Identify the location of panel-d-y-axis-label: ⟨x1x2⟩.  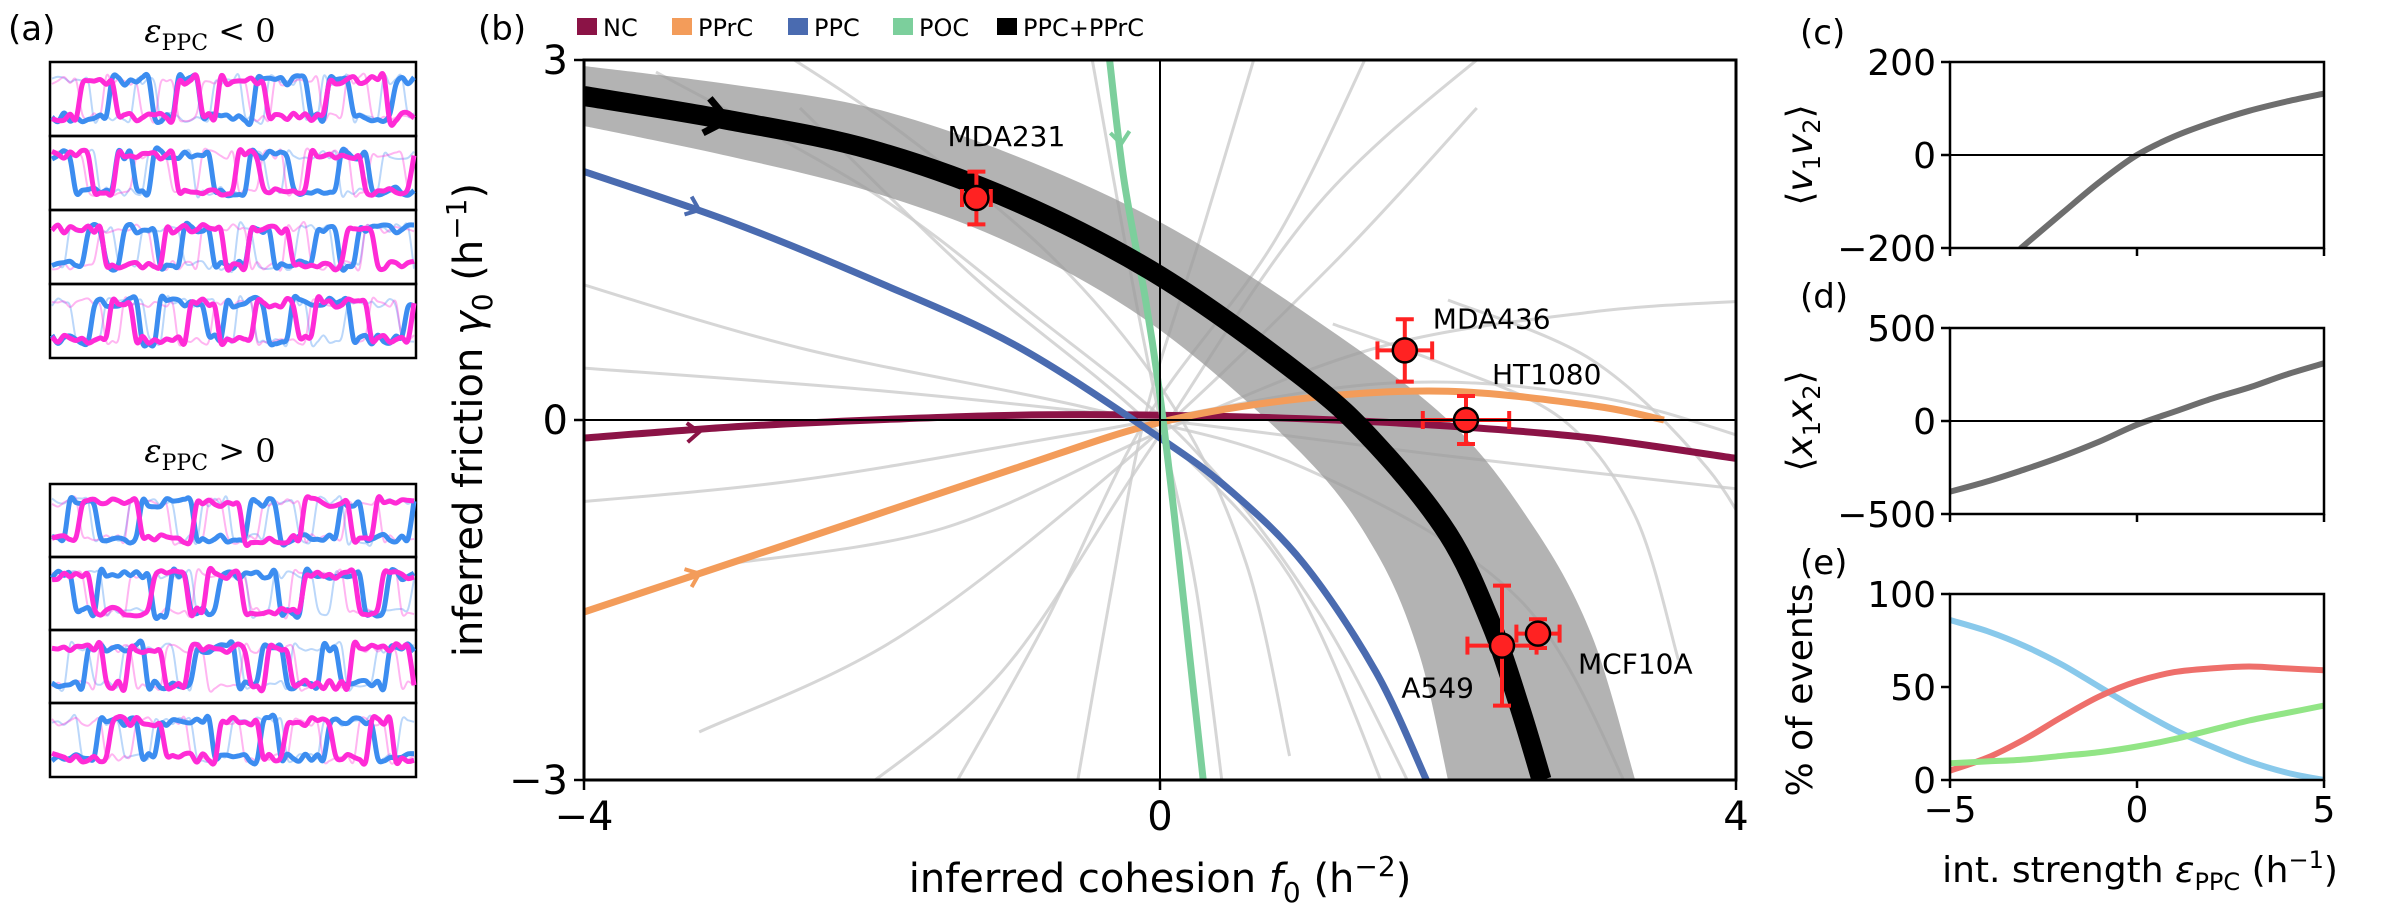
(1803, 420).